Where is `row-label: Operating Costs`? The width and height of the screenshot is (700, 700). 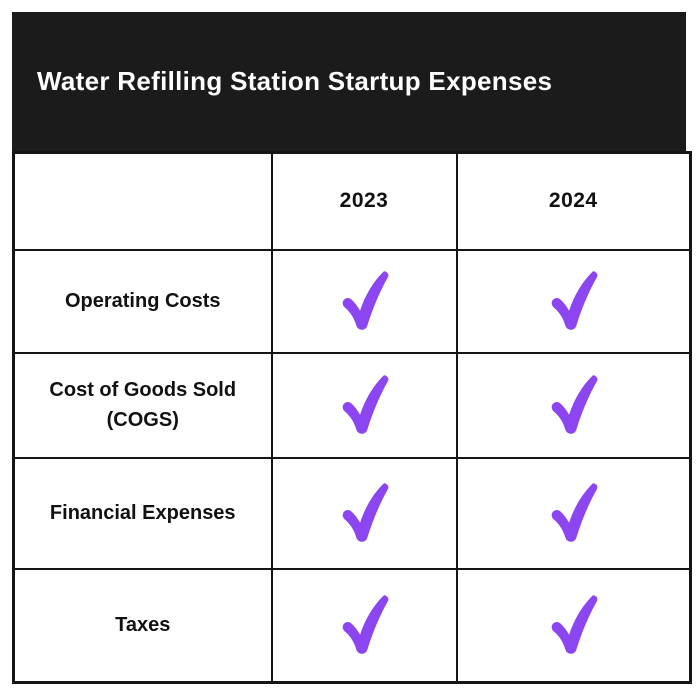
row-label: Operating Costs is located at coordinates (142, 301).